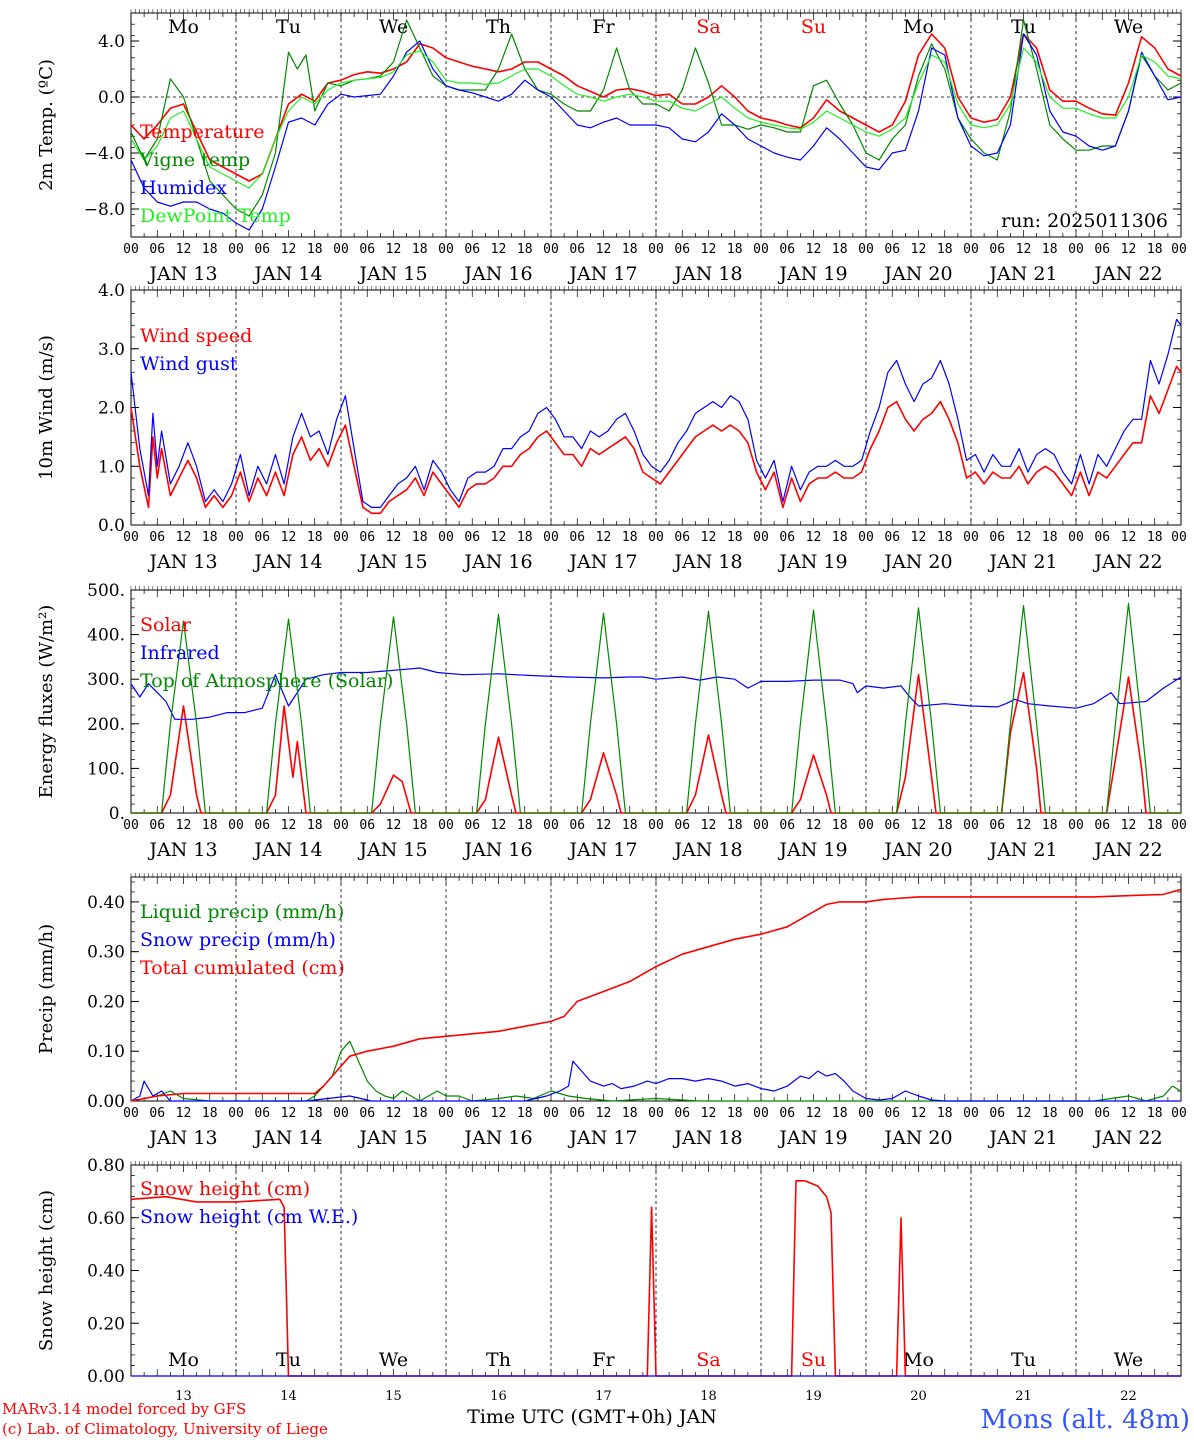 The image size is (1194, 1445). What do you see at coordinates (707, 274) in the screenshot?
I see `x-date-label: JAN 18` at bounding box center [707, 274].